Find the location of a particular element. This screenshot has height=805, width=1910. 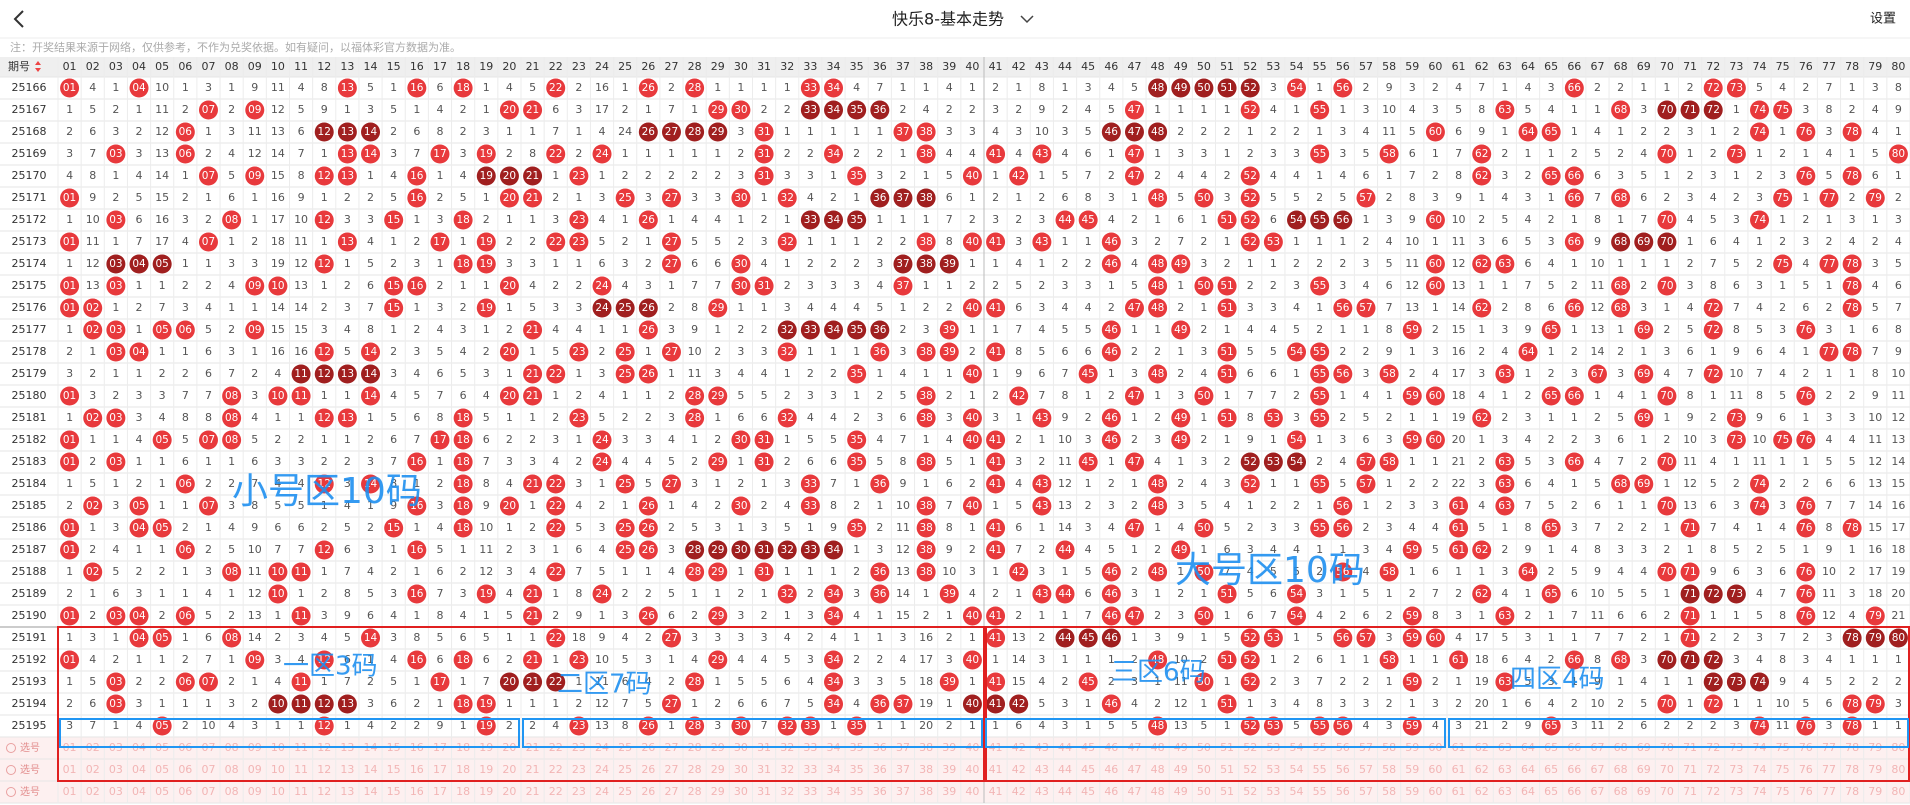

pick-number: 60 is located at coordinates (1435, 769).